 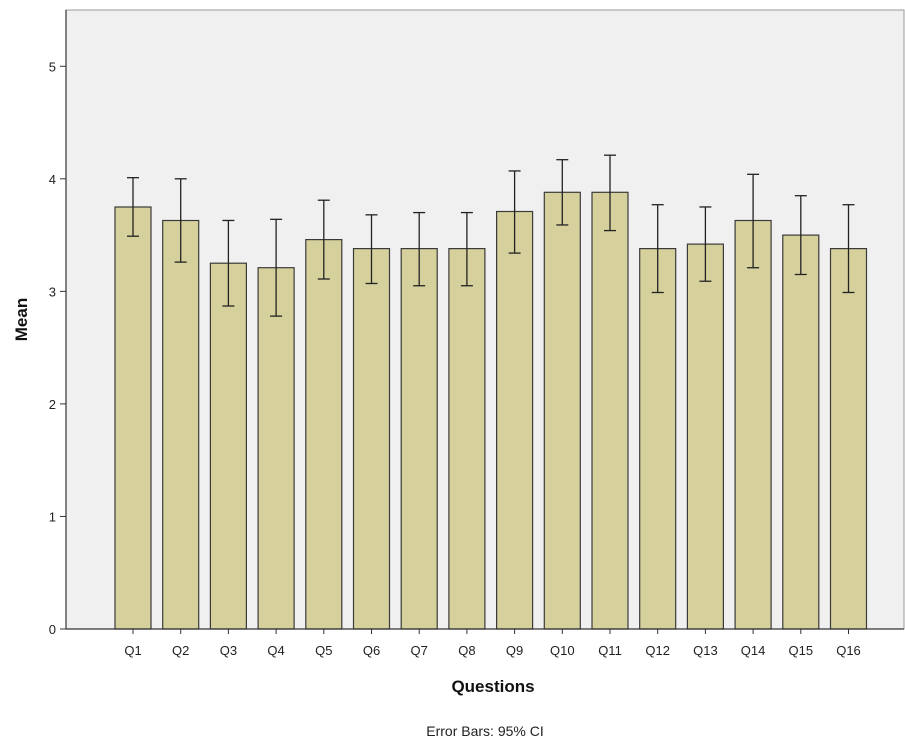 I want to click on x-tick-label: Q6, so click(x=371, y=650).